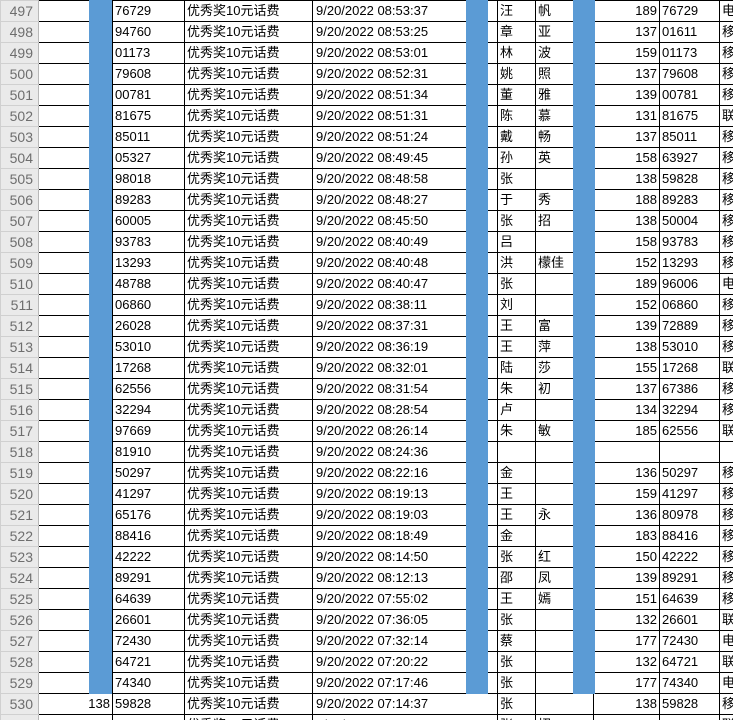 Image resolution: width=733 pixels, height=720 pixels. Describe the element at coordinates (516, 158) in the screenshot. I see `cell-surname: 孙` at that location.